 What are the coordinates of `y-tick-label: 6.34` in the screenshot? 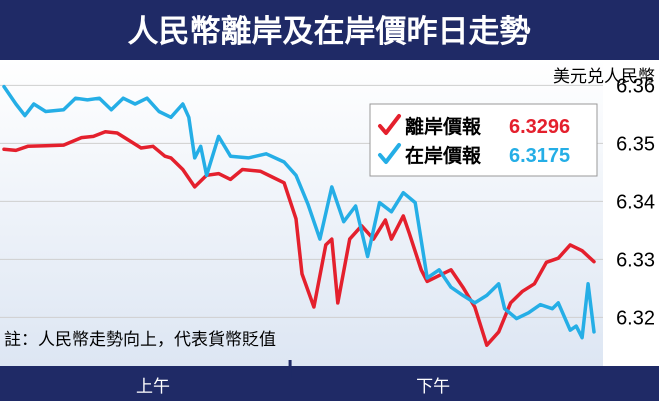 It's located at (635, 202).